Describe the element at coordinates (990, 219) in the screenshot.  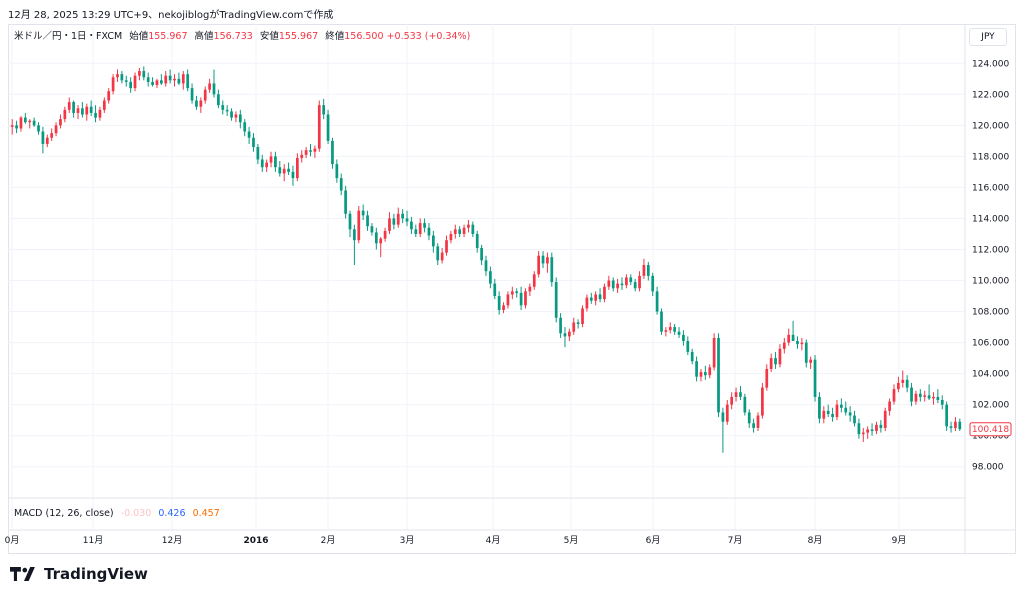
I see `price-tick-label: 114.000` at that location.